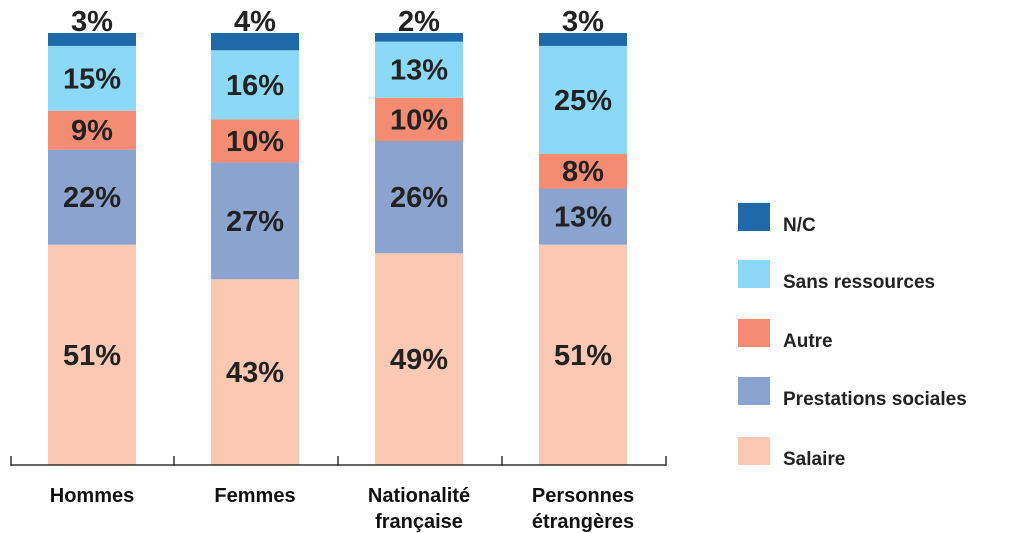  I want to click on legend-swatch-prestations-sociales, so click(754, 391).